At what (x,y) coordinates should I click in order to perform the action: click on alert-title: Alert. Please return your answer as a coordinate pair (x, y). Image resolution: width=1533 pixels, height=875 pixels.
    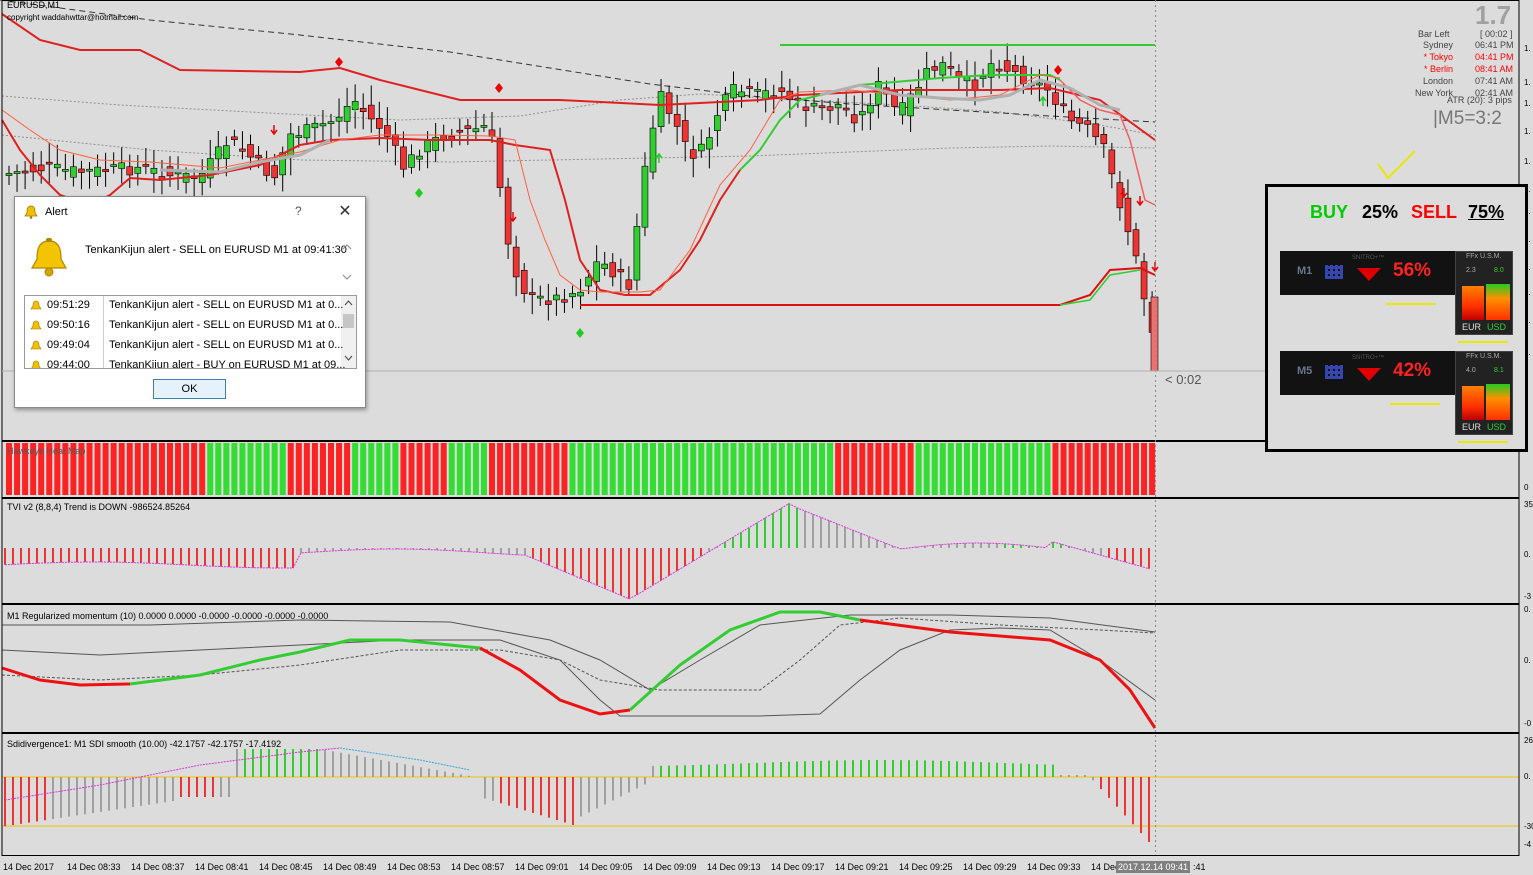
    Looking at the image, I should click on (56, 212).